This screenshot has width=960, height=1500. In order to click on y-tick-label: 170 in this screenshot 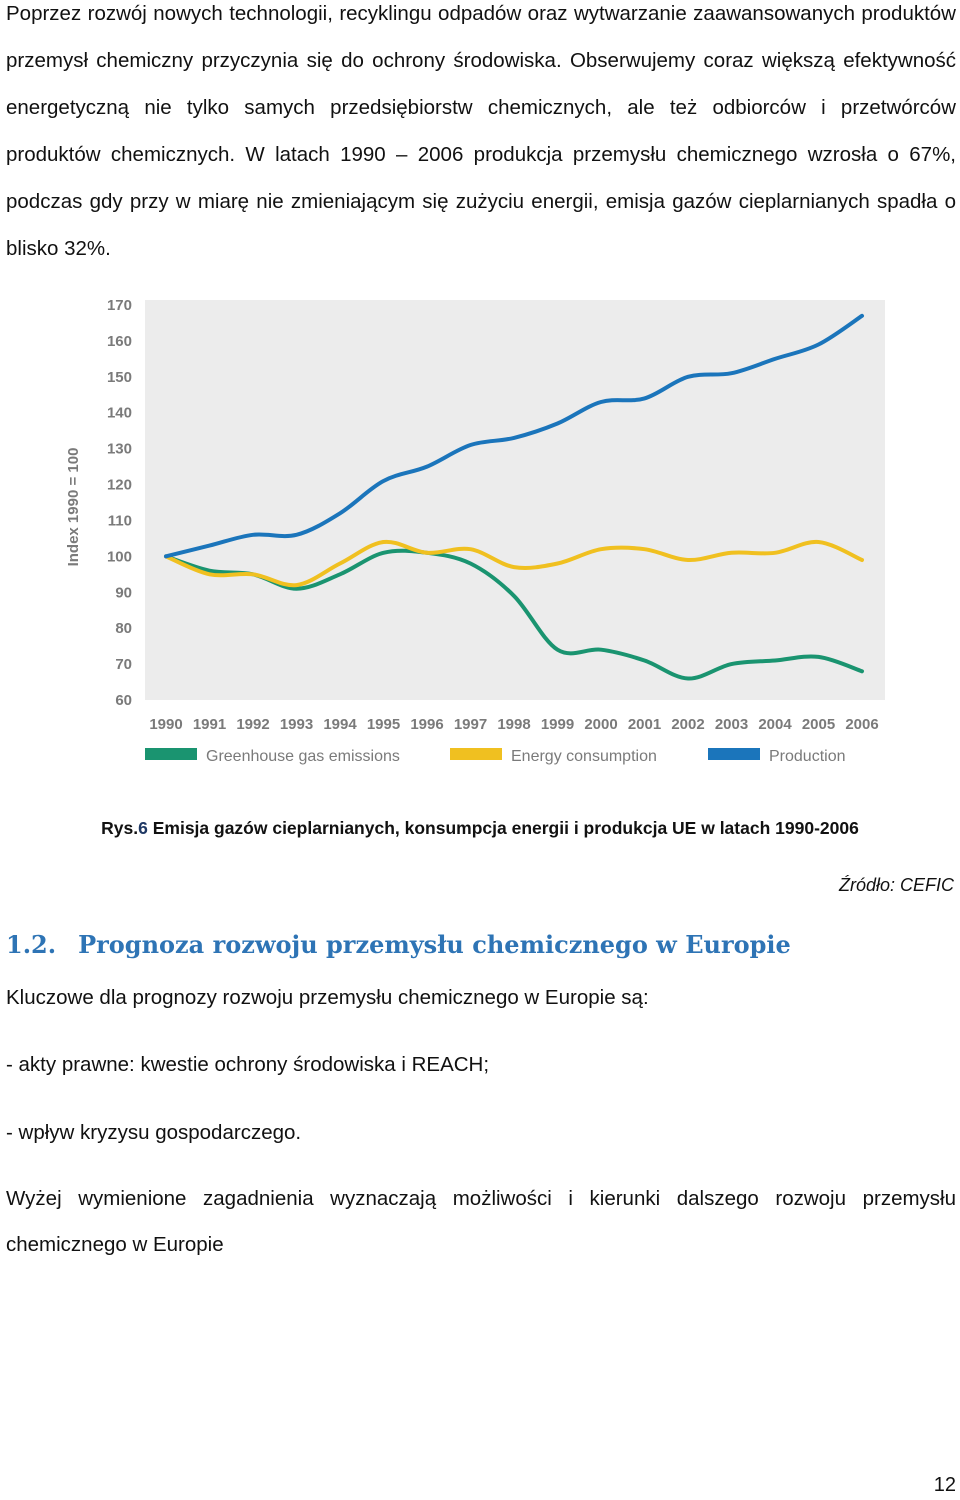, I will do `click(119, 305)`.